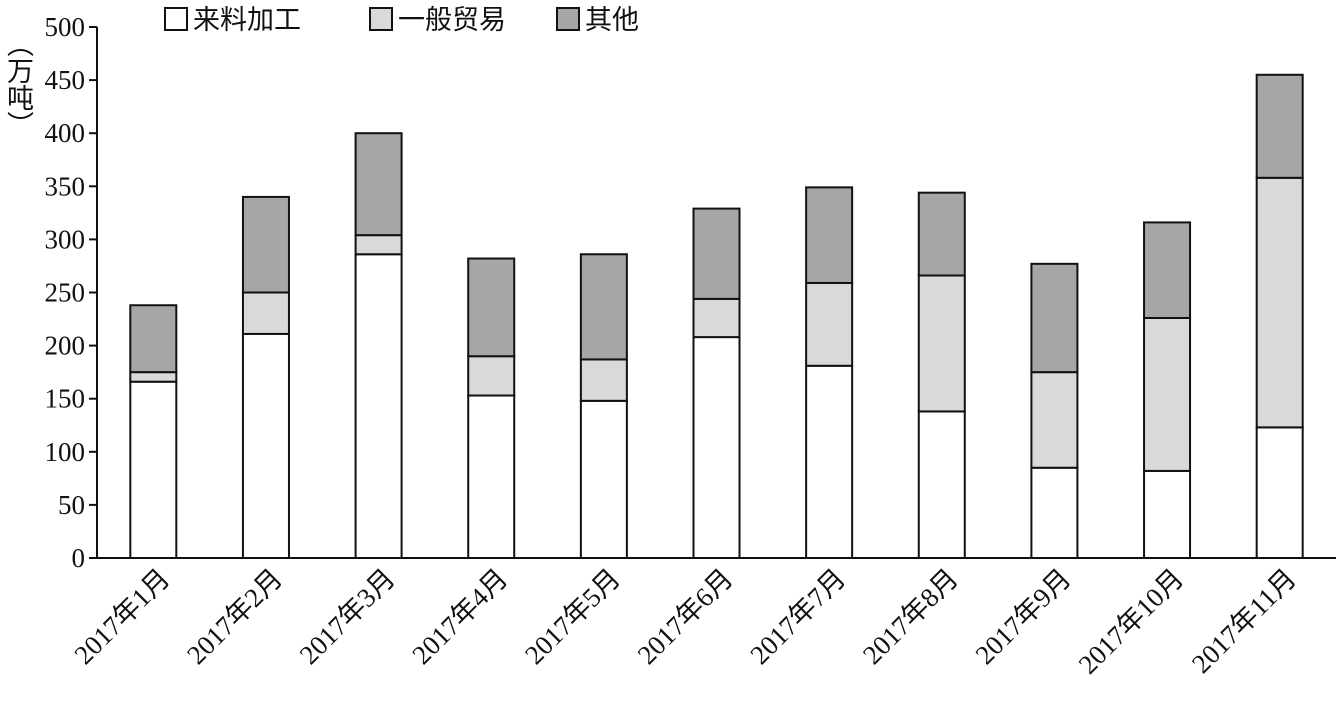  I want to click on legend-label: 一般贸易, so click(452, 20).